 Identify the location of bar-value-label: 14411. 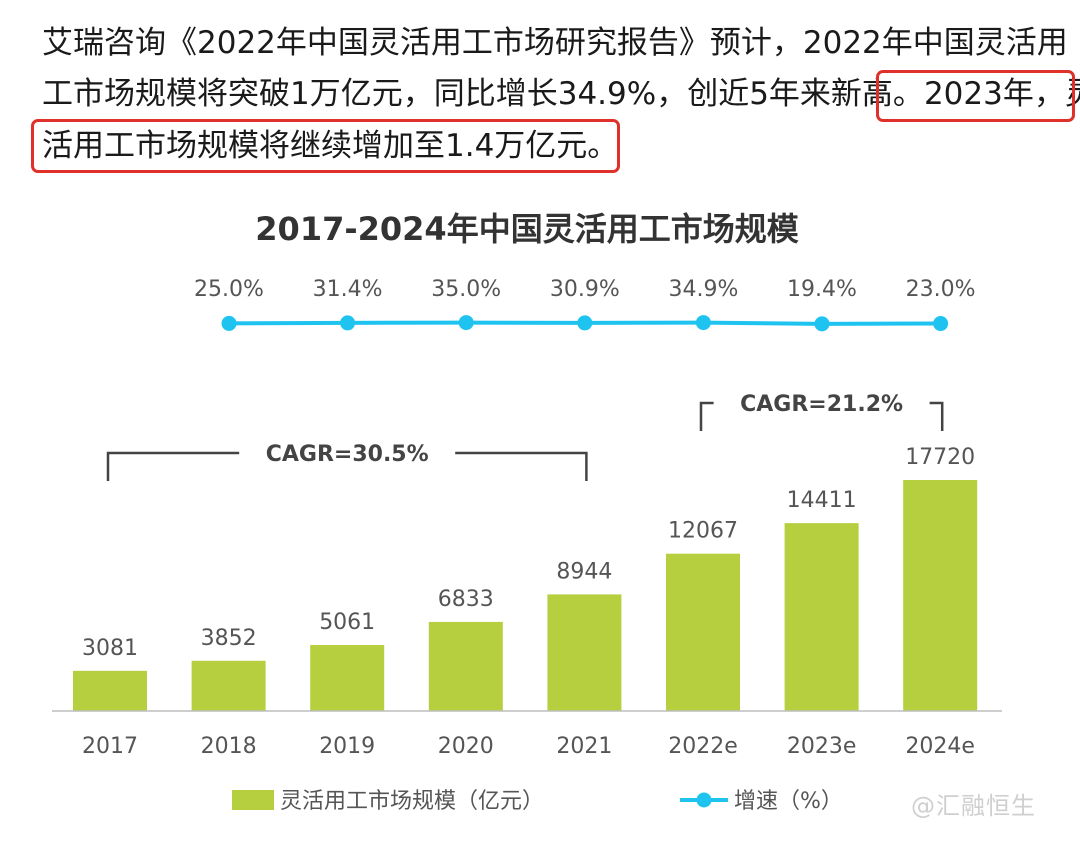
(822, 500).